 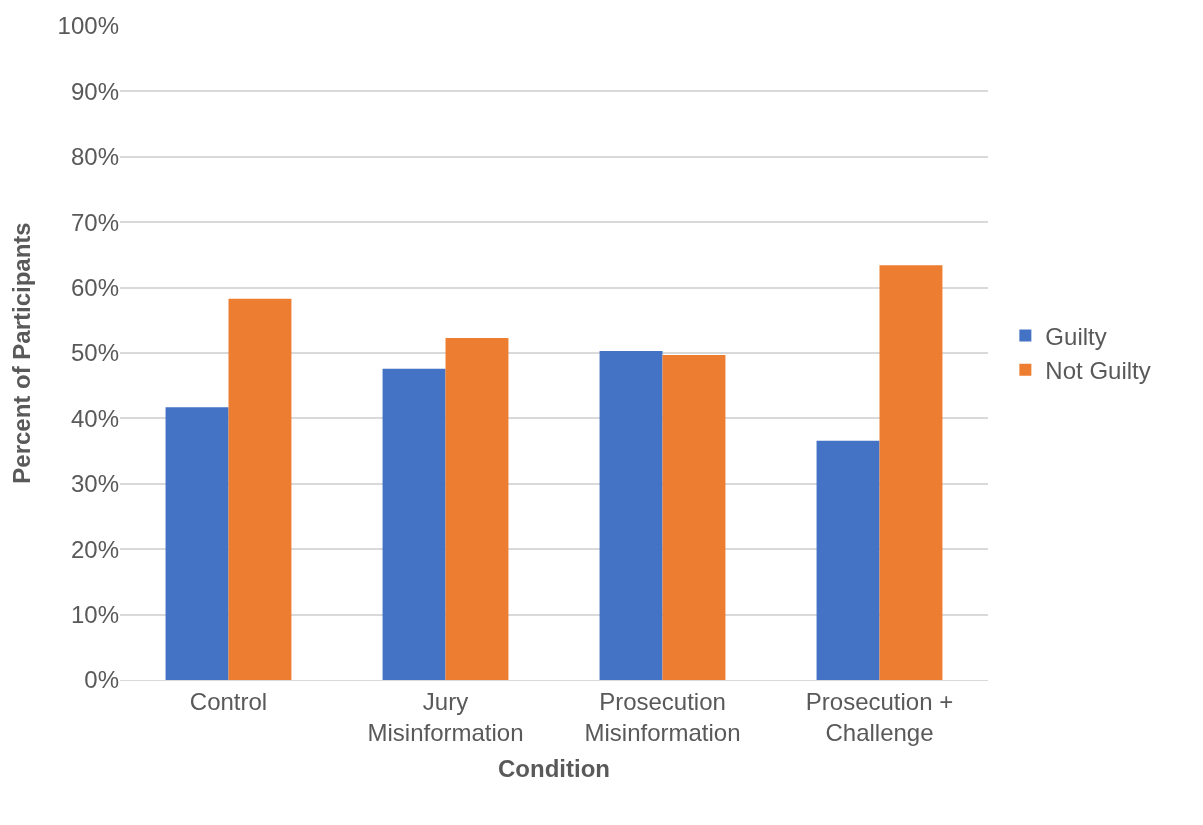 I want to click on y-tick-label: 30%, so click(x=94, y=484).